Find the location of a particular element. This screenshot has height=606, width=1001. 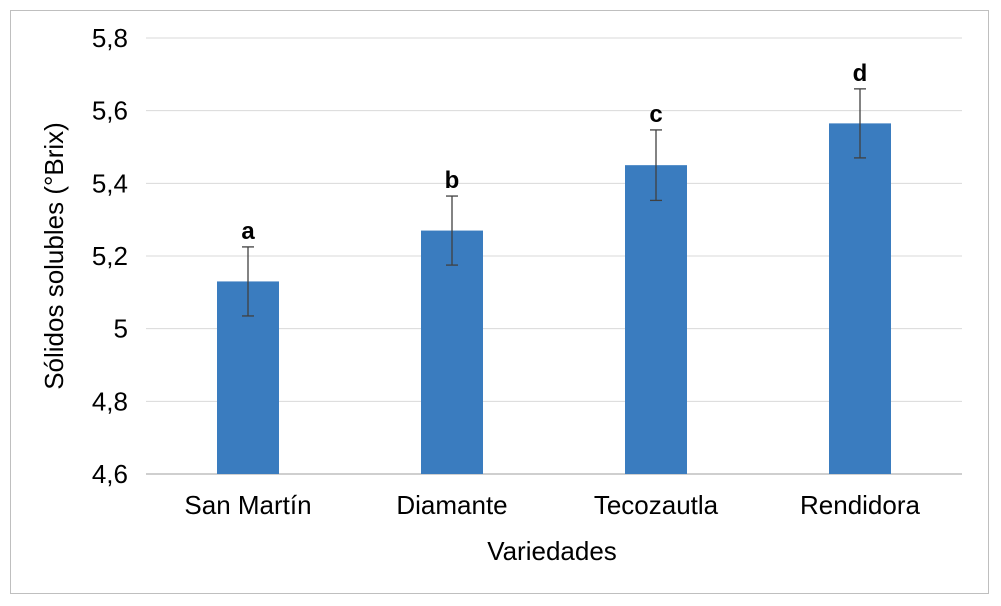

y-tick-label: 5 is located at coordinates (121, 329).